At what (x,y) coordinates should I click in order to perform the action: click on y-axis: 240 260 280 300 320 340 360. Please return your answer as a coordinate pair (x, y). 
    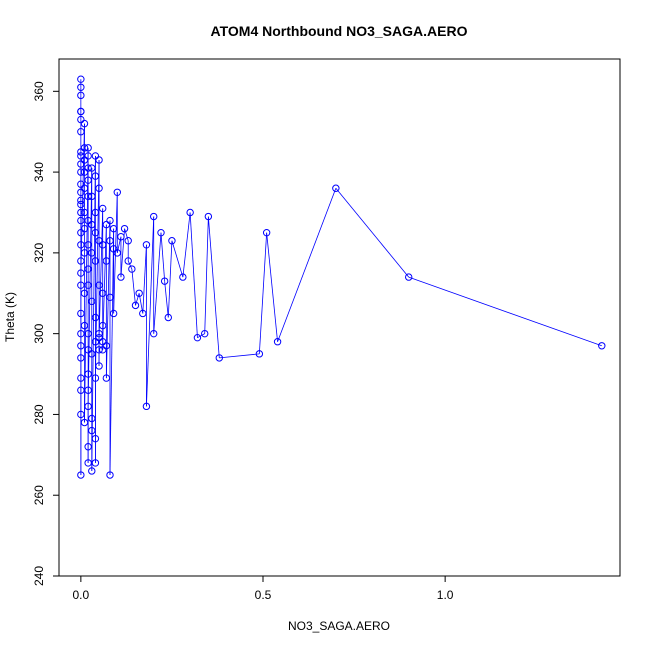
    Looking at the image, I should click on (46, 333).